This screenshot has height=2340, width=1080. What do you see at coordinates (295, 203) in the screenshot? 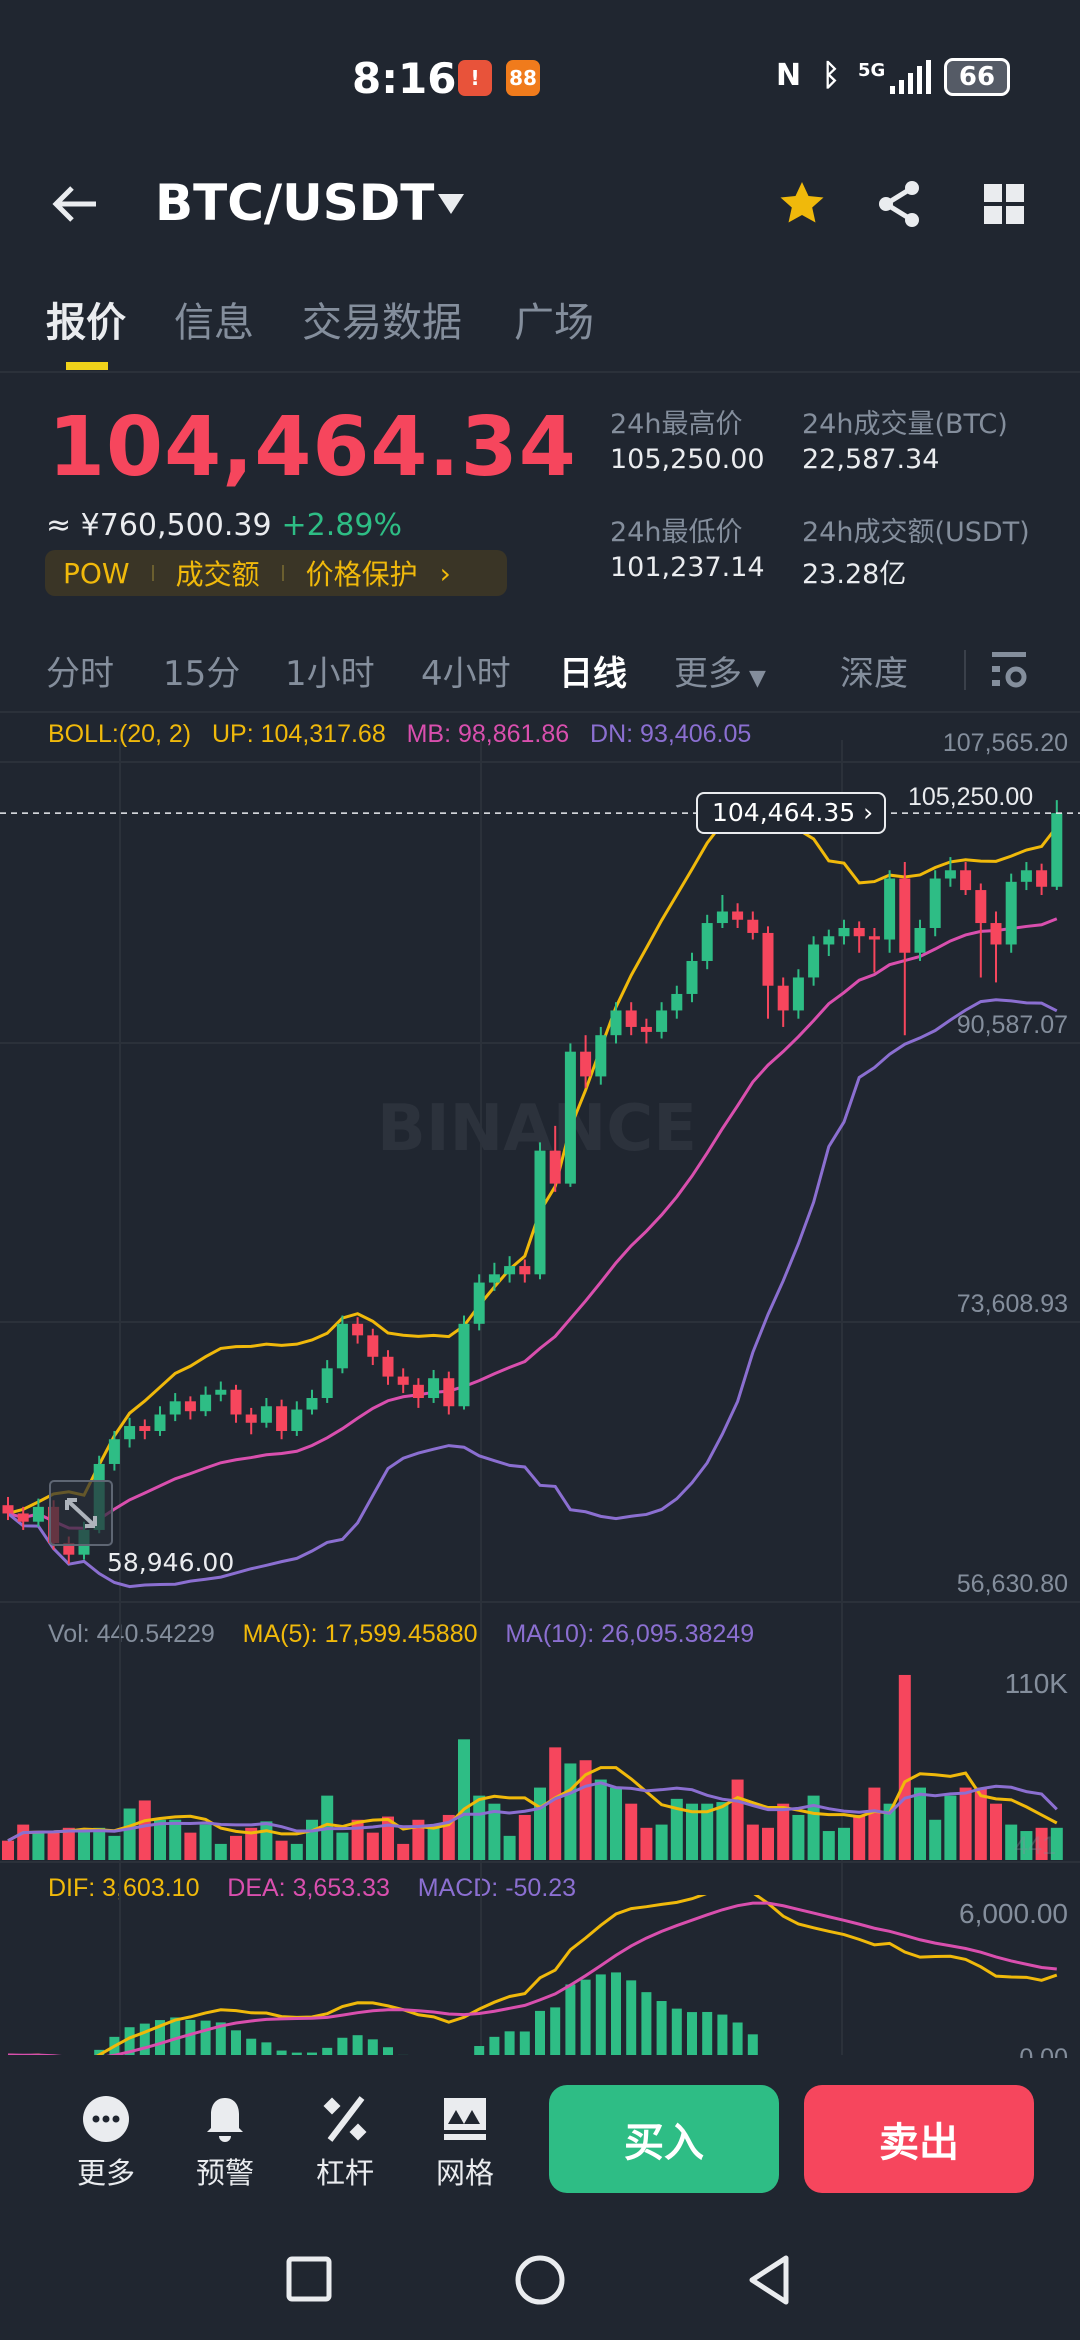
I see `pair-title: BTC/USDT` at bounding box center [295, 203].